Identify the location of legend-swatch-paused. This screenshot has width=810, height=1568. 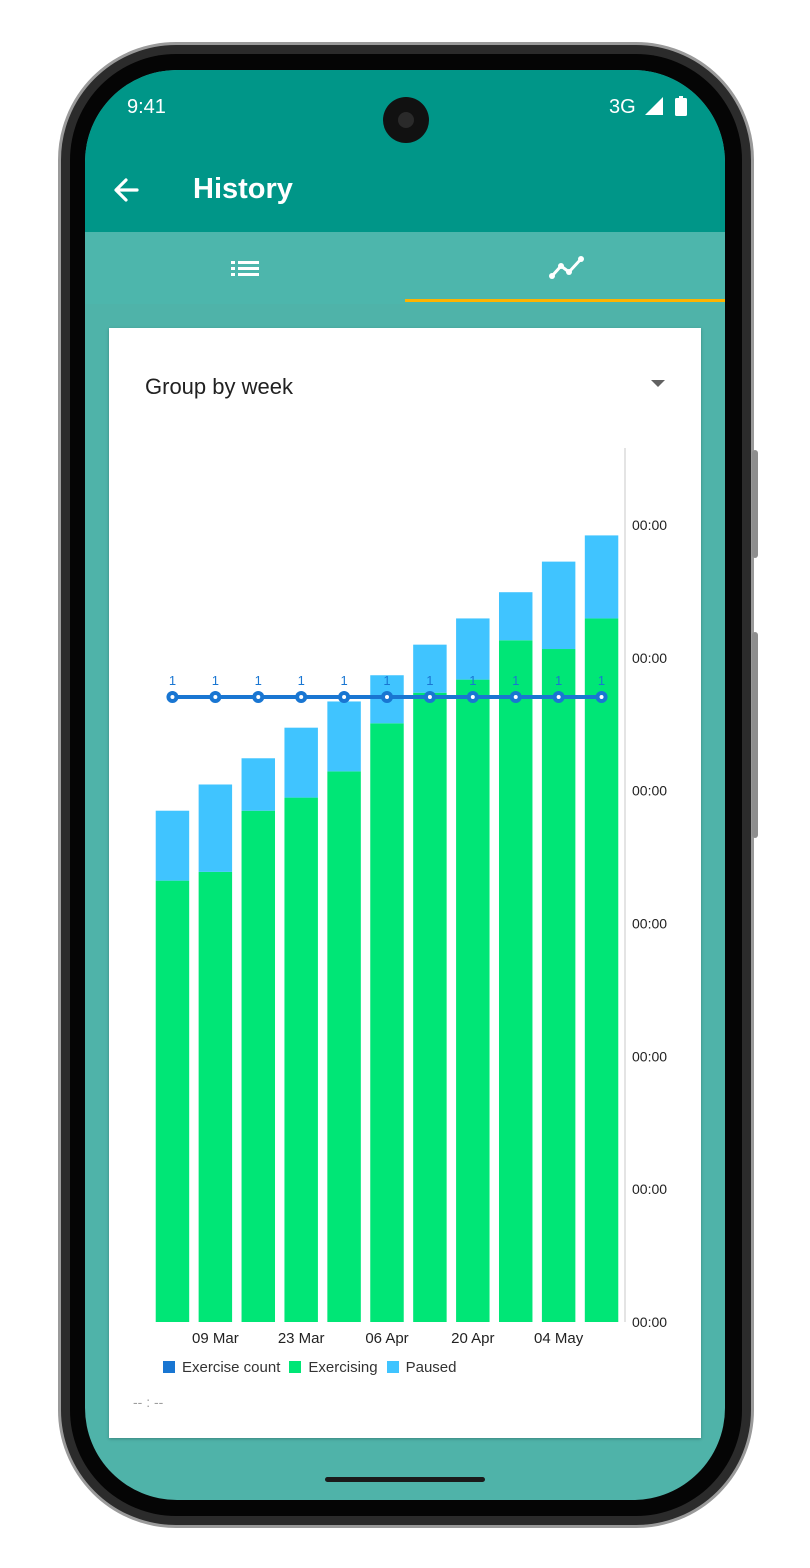
(392, 1367).